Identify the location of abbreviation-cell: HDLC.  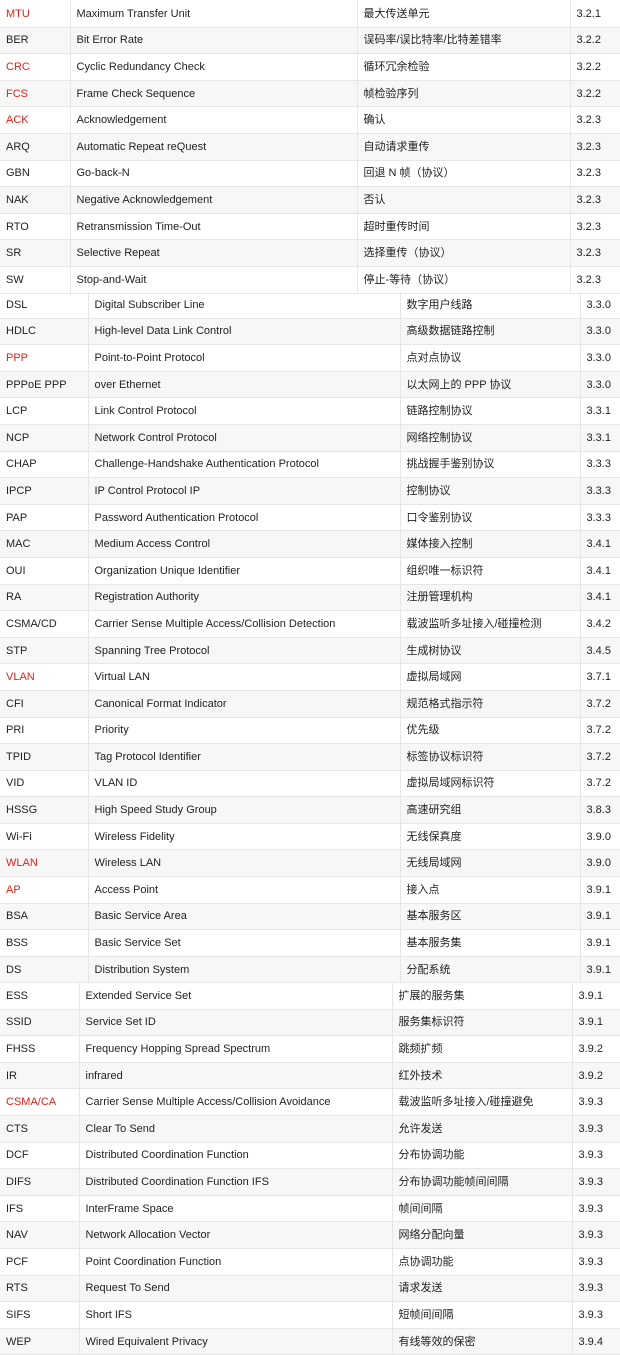
(44, 332).